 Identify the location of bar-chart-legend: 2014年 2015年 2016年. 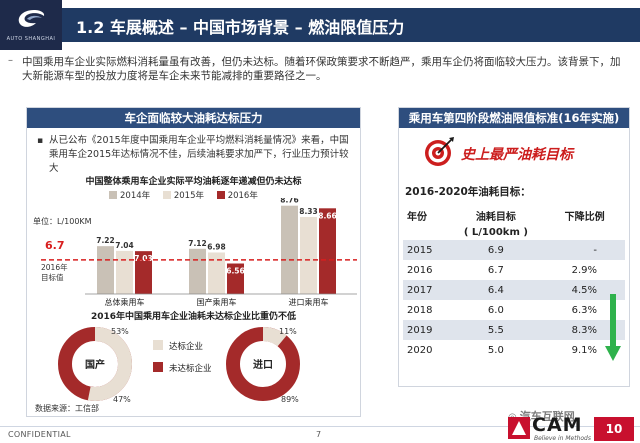
(188, 195).